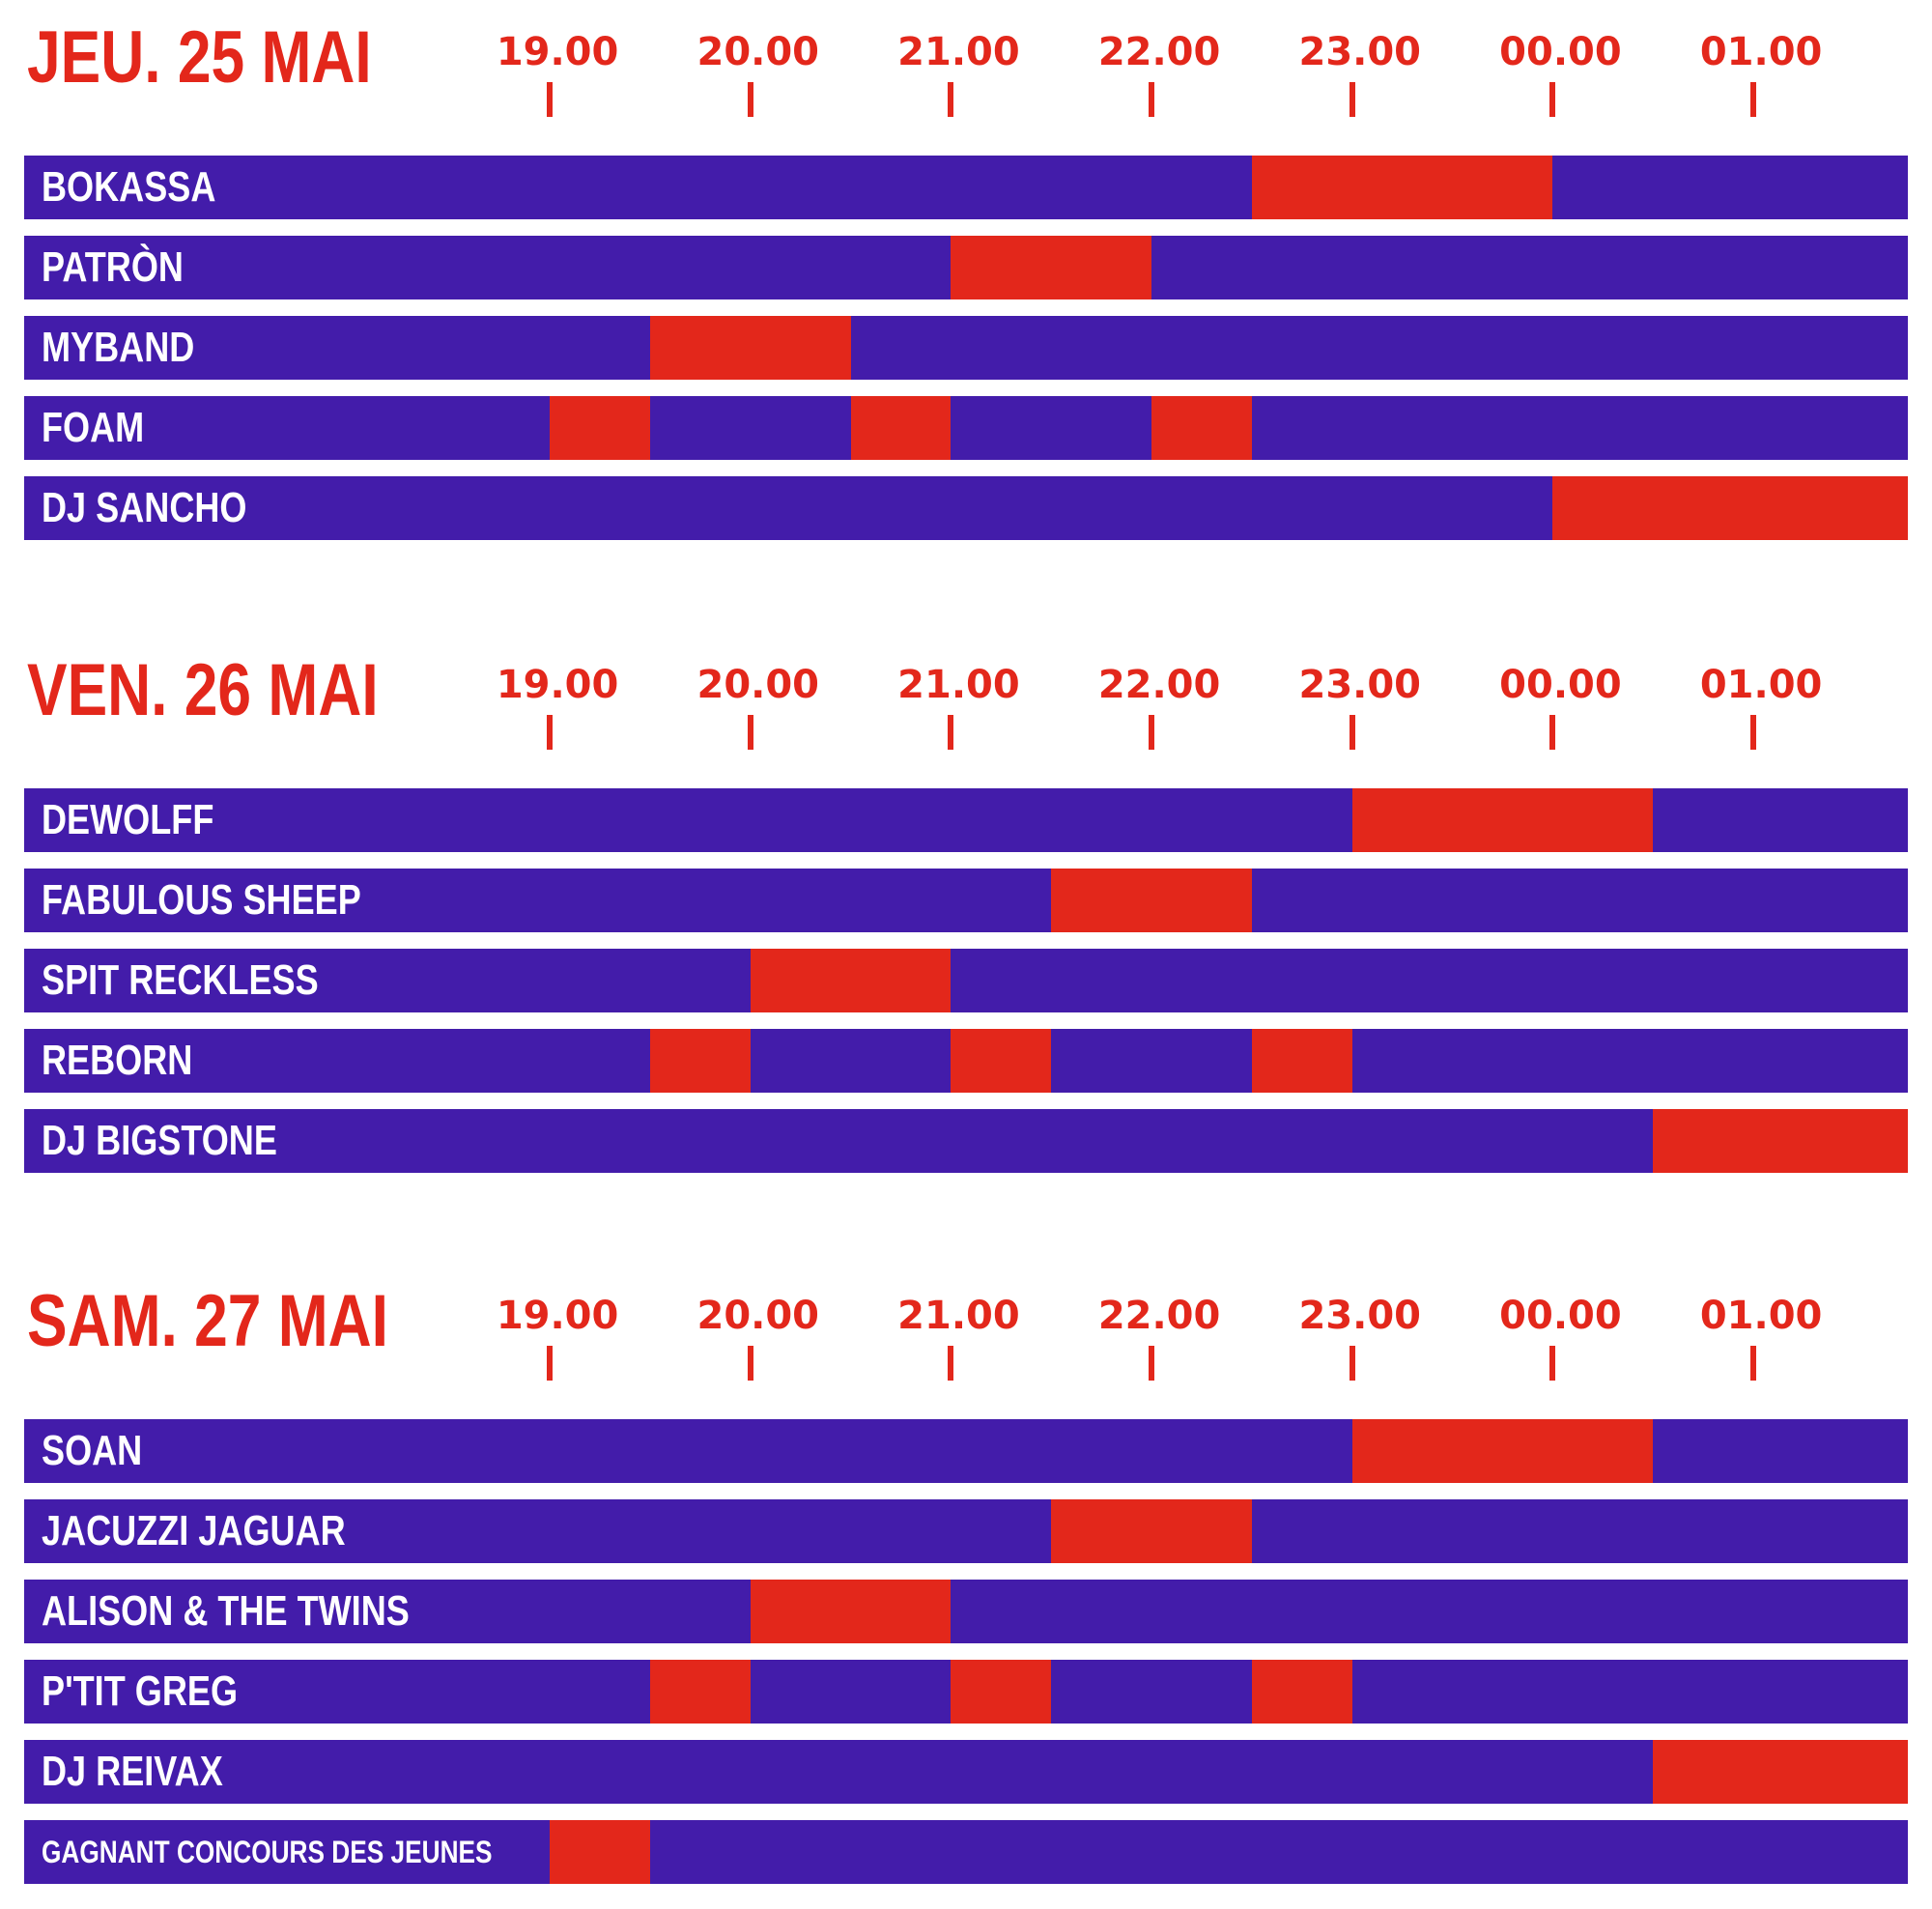 The height and width of the screenshot is (1909, 1932). What do you see at coordinates (128, 819) in the screenshot?
I see `act-name: DEWOLFF` at bounding box center [128, 819].